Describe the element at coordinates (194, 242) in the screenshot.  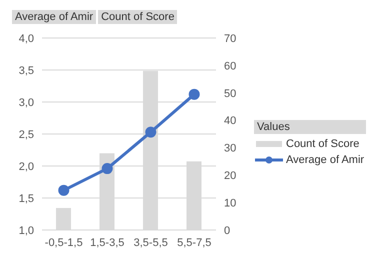
I see `x-tick-label: 5,5-7,5` at that location.